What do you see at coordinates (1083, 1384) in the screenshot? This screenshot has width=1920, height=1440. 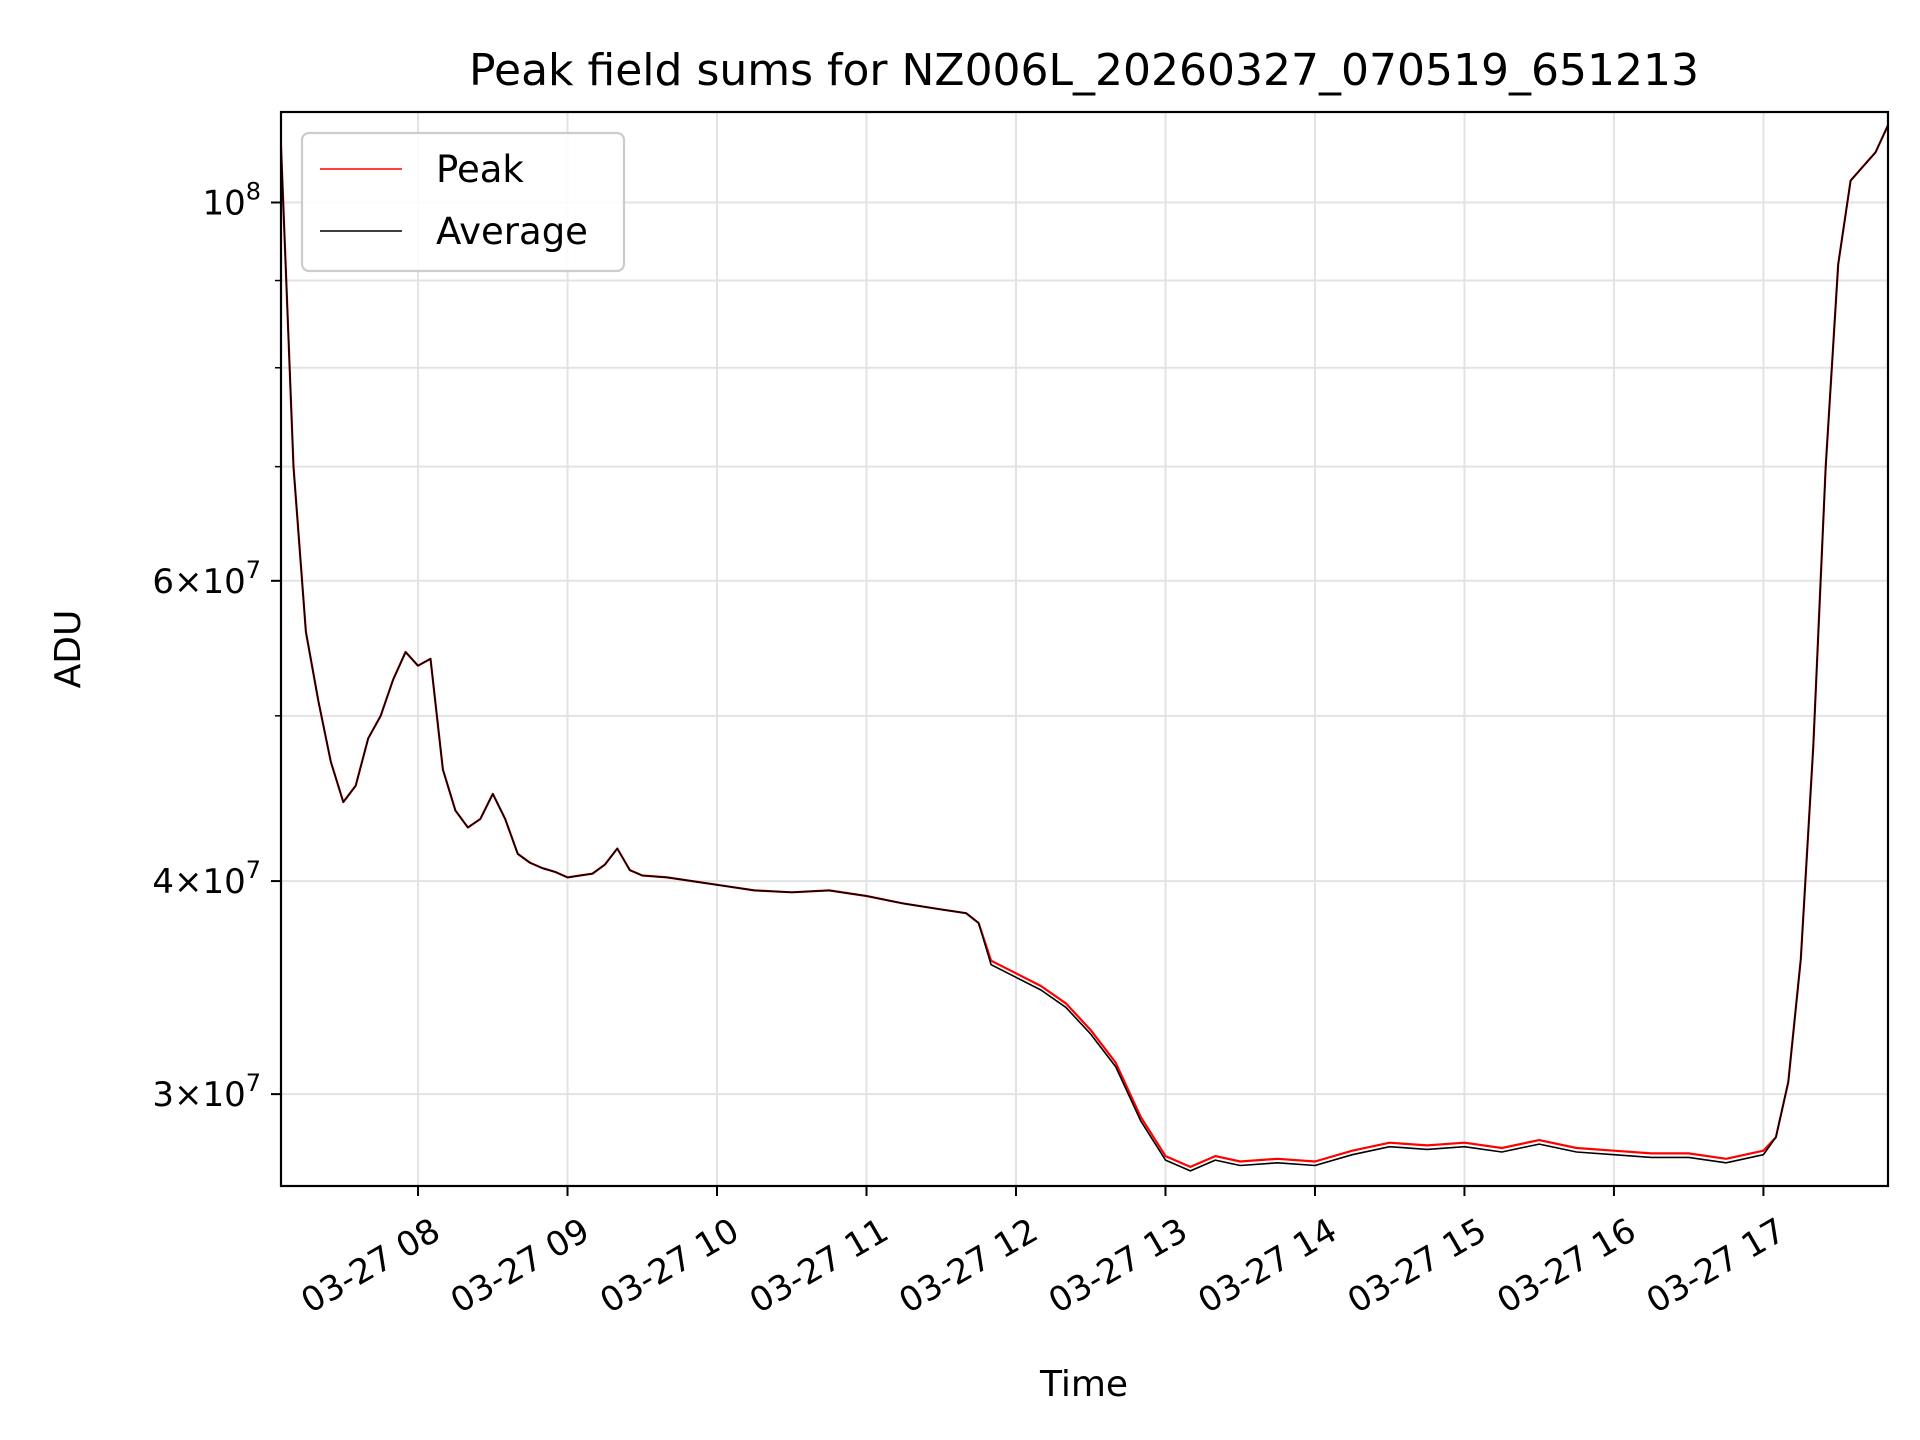 I see `x-axis-label: Time` at bounding box center [1083, 1384].